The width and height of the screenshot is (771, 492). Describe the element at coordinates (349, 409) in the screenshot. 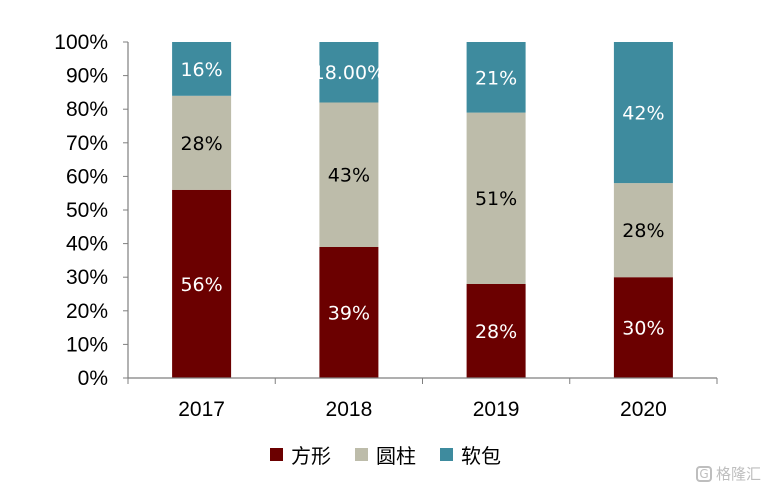

I see `x-tick-label: 2018` at that location.